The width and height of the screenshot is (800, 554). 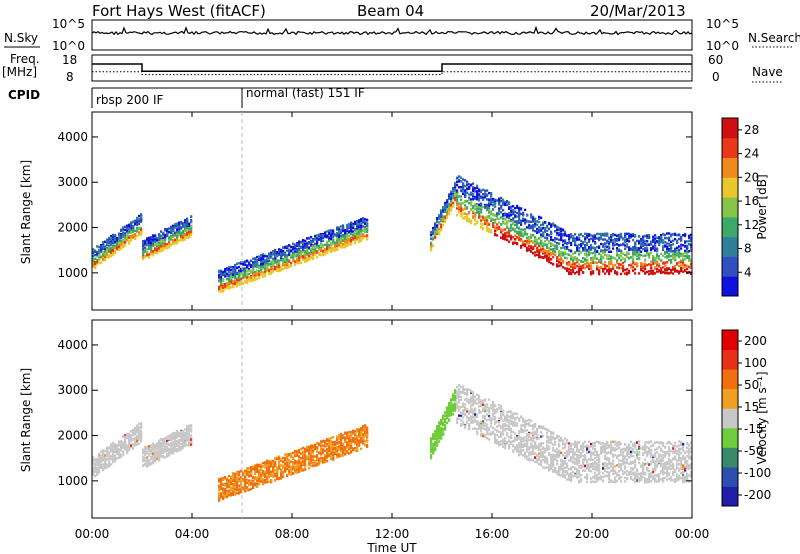 I want to click on colorbar-tick-label: 4, so click(x=748, y=272).